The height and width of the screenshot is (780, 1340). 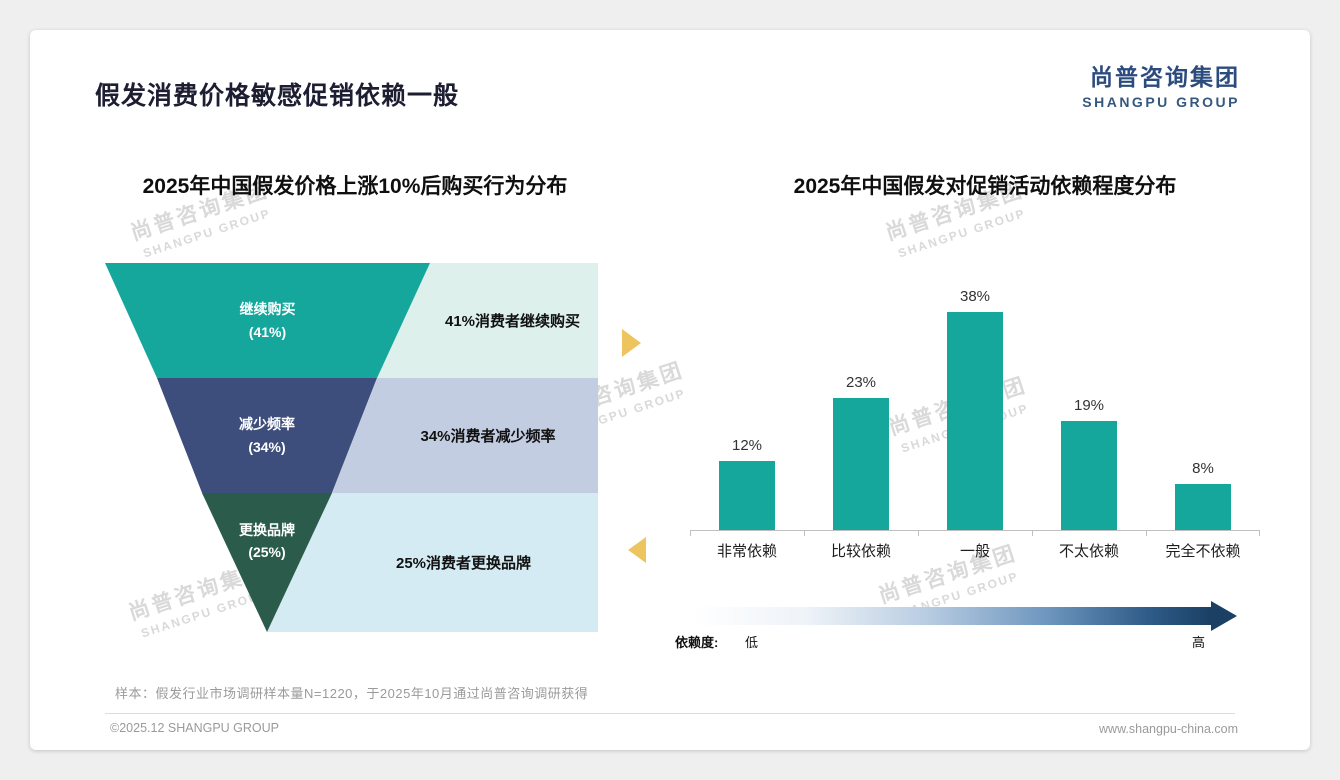 What do you see at coordinates (975, 296) in the screenshot?
I see `bar-value-label: 38%` at bounding box center [975, 296].